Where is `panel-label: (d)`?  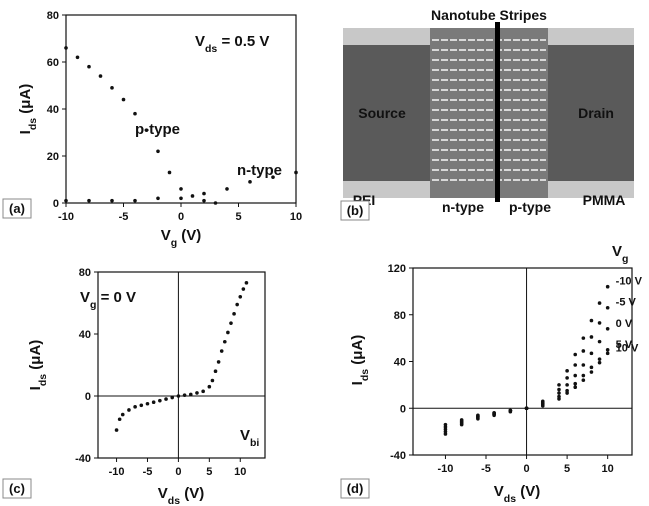
panel-label: (d) is located at coordinates (355, 488).